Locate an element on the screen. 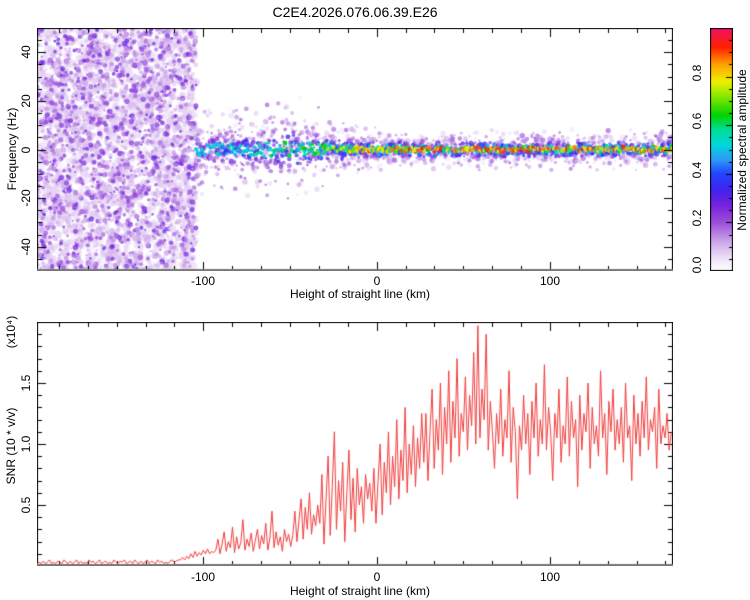 This screenshot has width=750, height=600. height-axis-label-bottom: Height of straight line (km) is located at coordinates (360, 591).